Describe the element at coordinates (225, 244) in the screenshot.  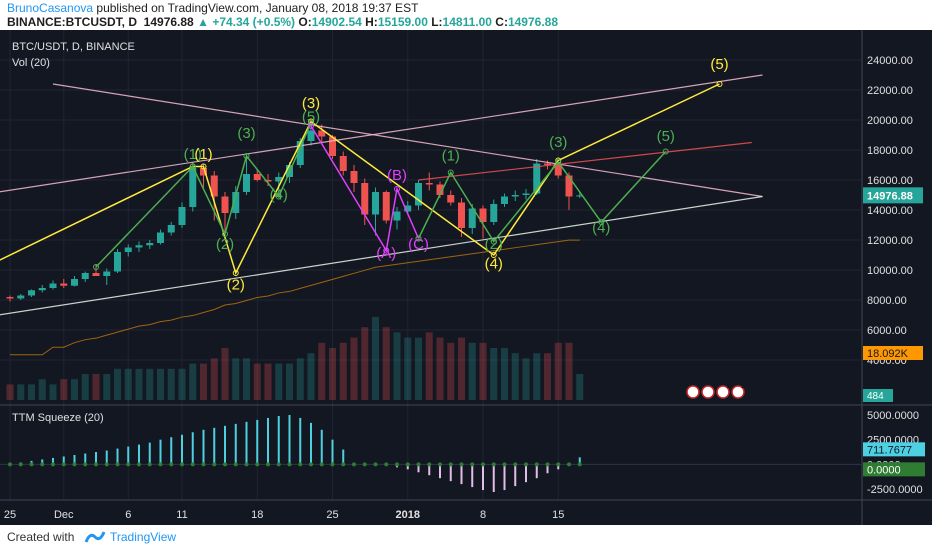
I see `wave-label: (2)` at that location.